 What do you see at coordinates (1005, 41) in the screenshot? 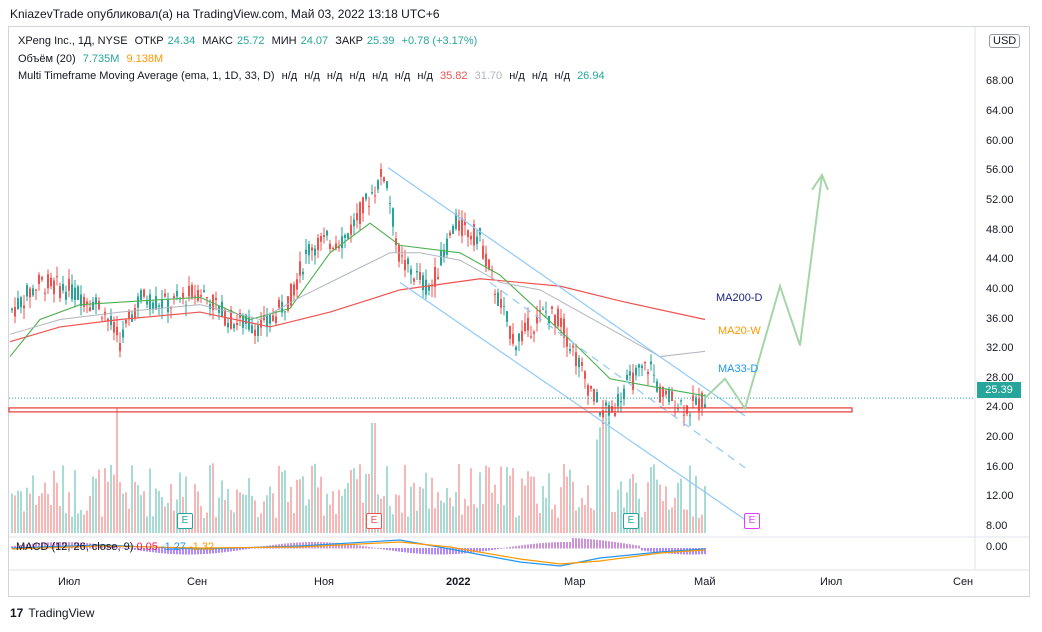
I see `currency-button: USD` at bounding box center [1005, 41].